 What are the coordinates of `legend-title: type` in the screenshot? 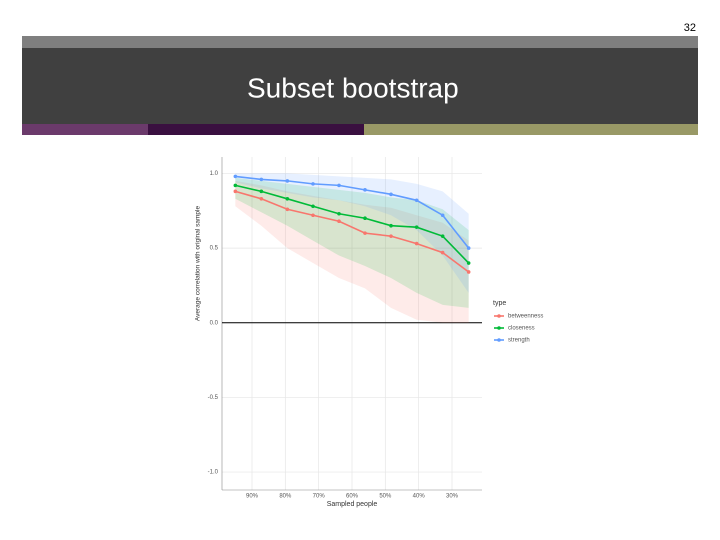 It's located at (499, 303).